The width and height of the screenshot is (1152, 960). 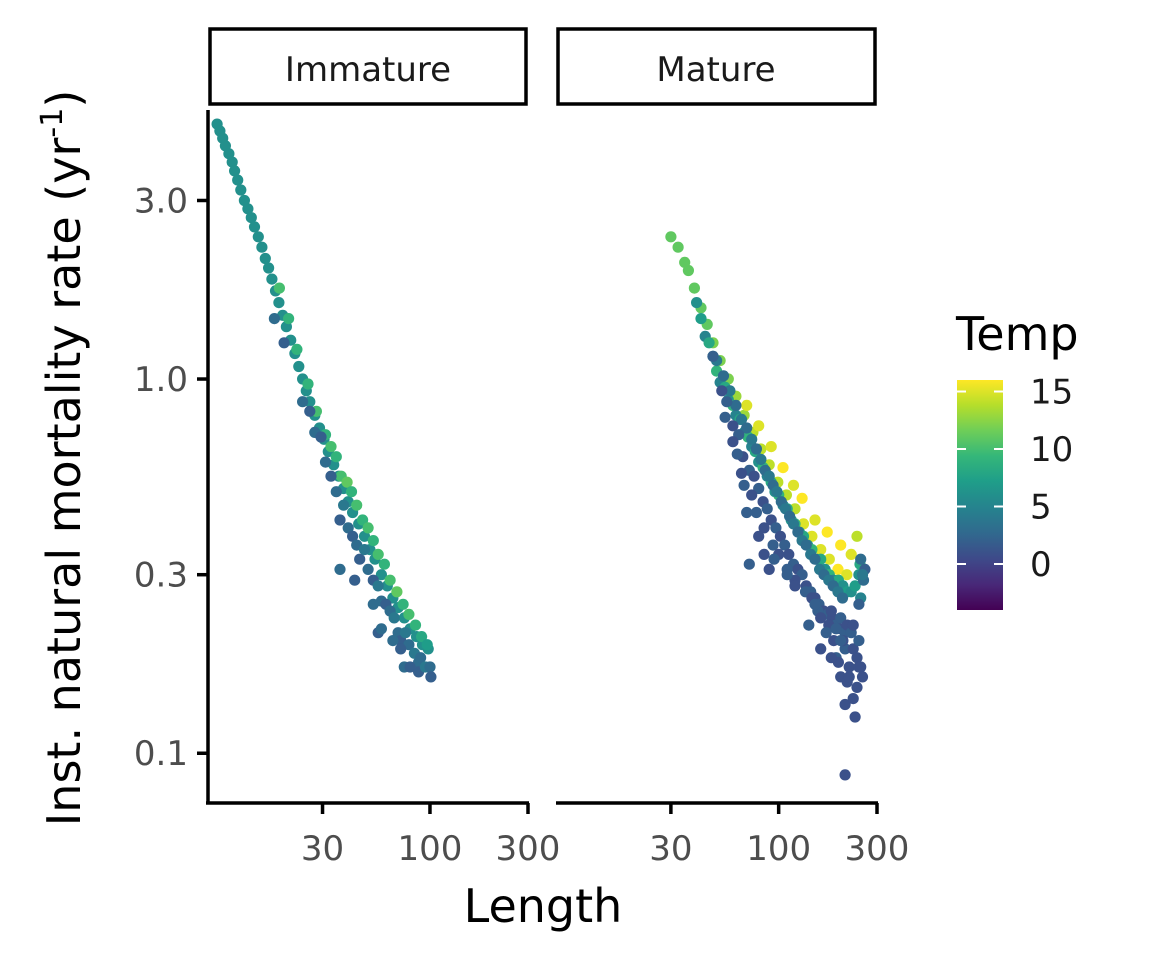 What do you see at coordinates (1041, 508) in the screenshot?
I see `colorbar-tick-label: 5` at bounding box center [1041, 508].